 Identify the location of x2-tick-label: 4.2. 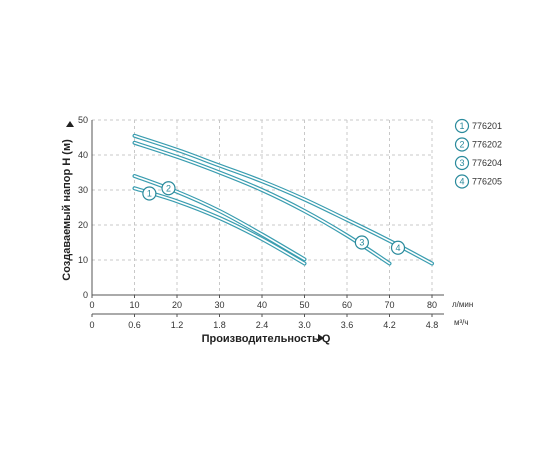
(389, 325).